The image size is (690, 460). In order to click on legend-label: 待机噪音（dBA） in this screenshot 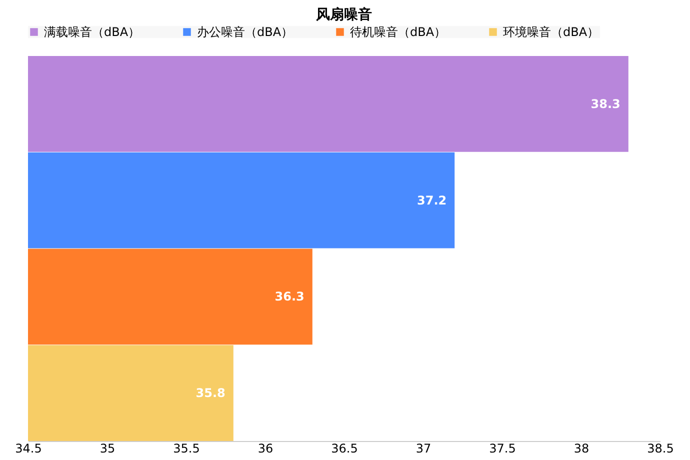, I will do `click(398, 32)`.